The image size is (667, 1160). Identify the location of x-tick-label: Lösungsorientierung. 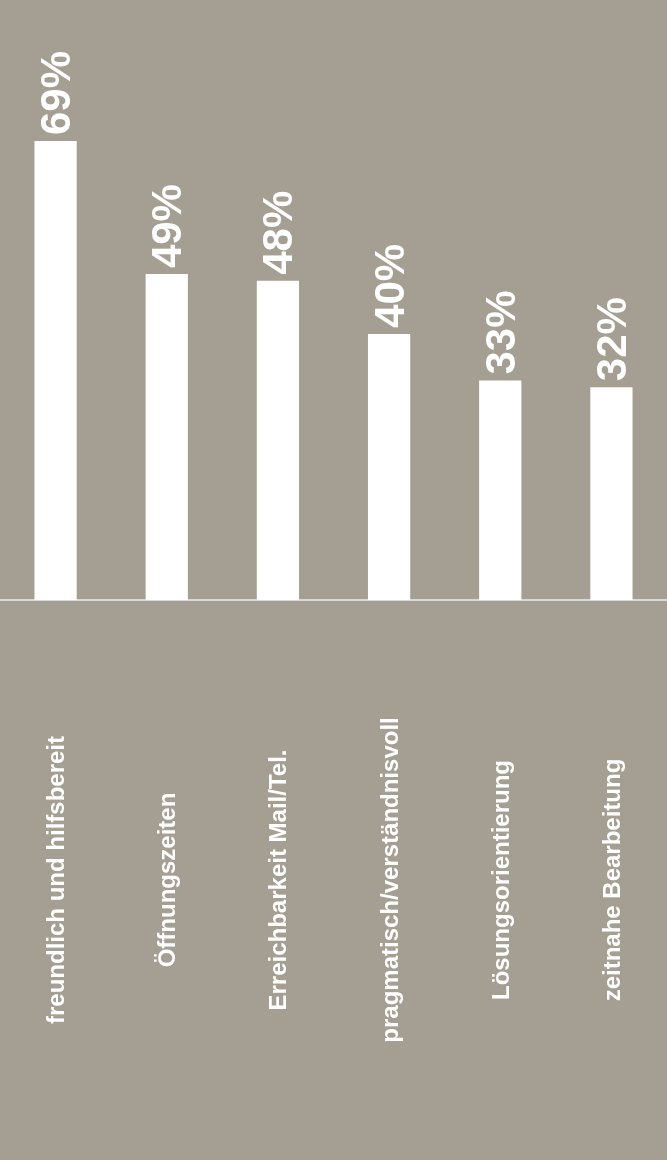
(500, 880).